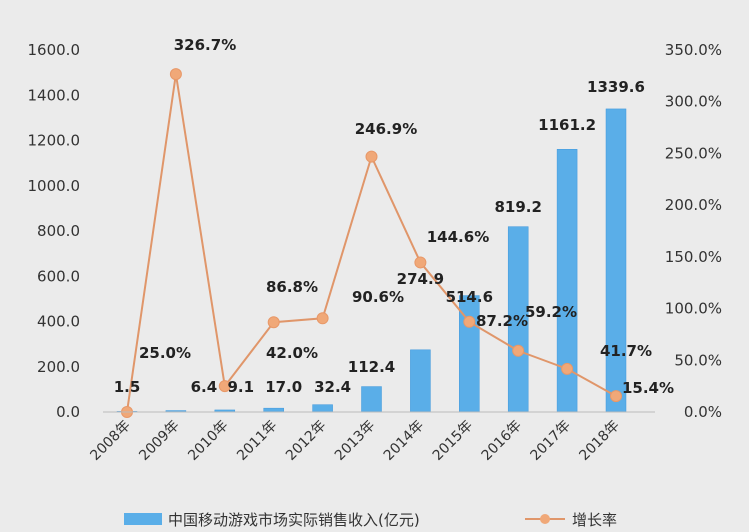 The width and height of the screenshot is (749, 532). Describe the element at coordinates (404, 441) in the screenshot. I see `x-tick-label: 2014年` at that location.